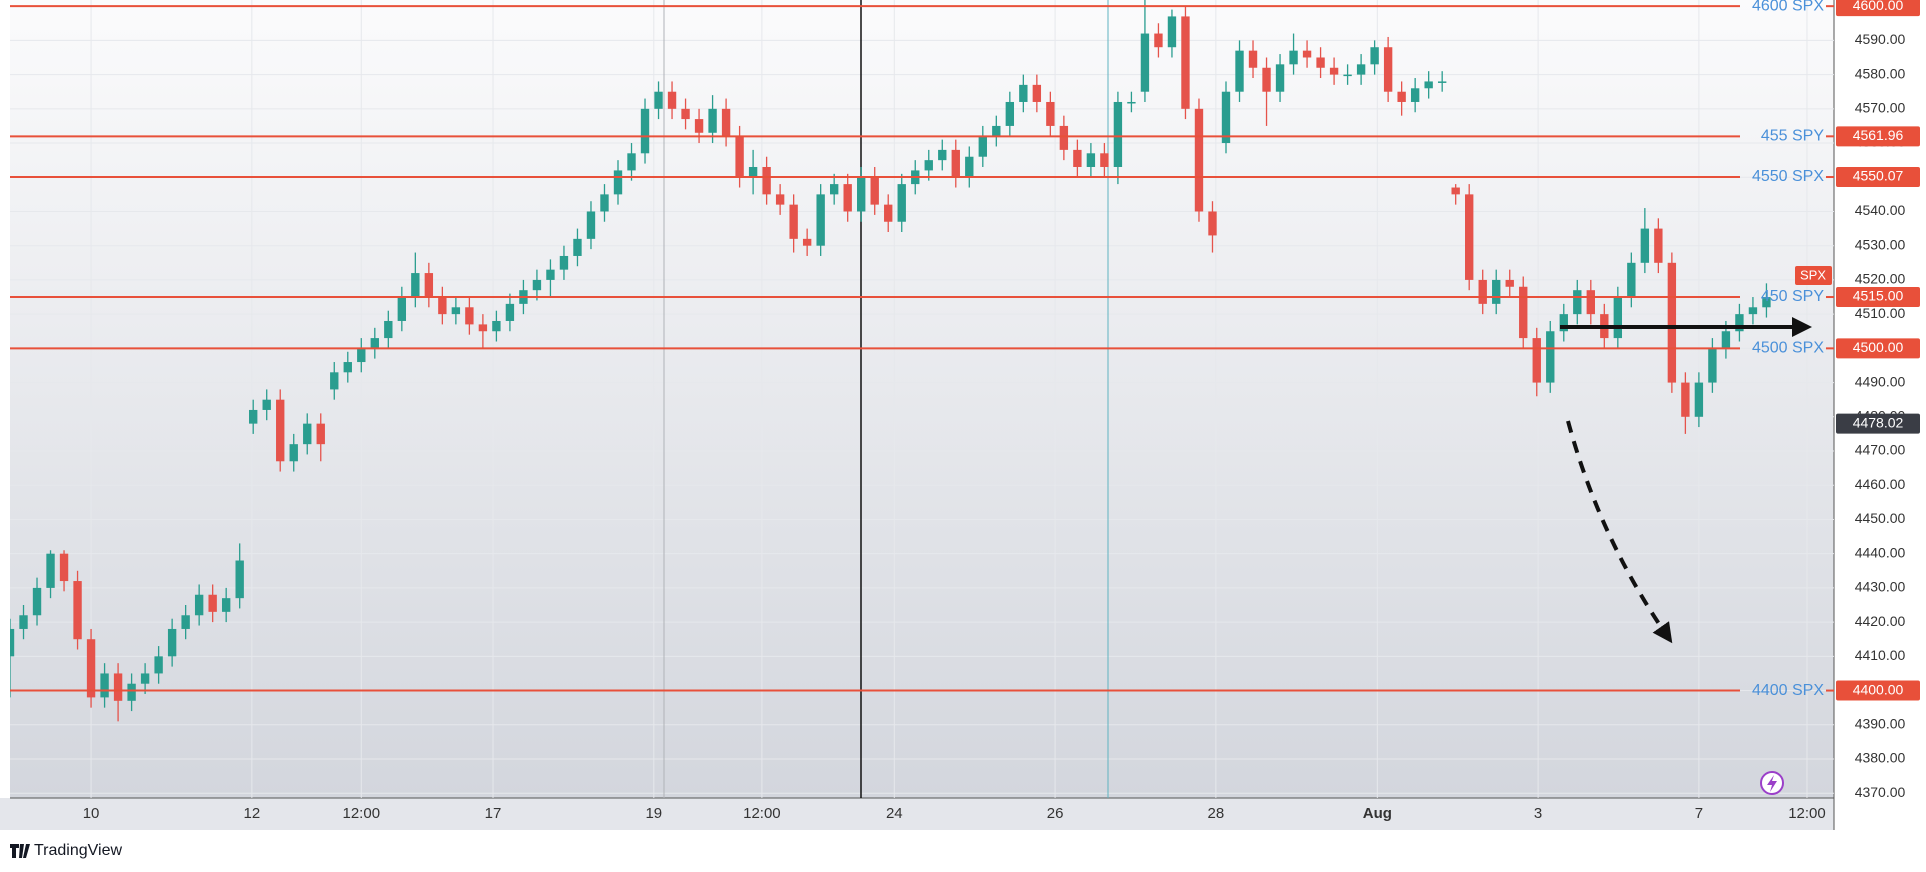  I want to click on x-tick-label: 10, so click(91, 813).